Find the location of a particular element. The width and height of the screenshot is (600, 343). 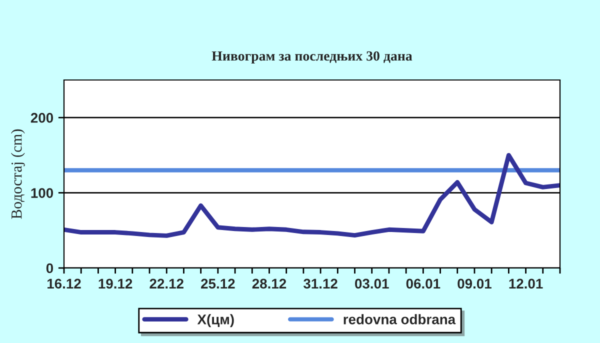

x-tick-label: 12.01 is located at coordinates (526, 283).